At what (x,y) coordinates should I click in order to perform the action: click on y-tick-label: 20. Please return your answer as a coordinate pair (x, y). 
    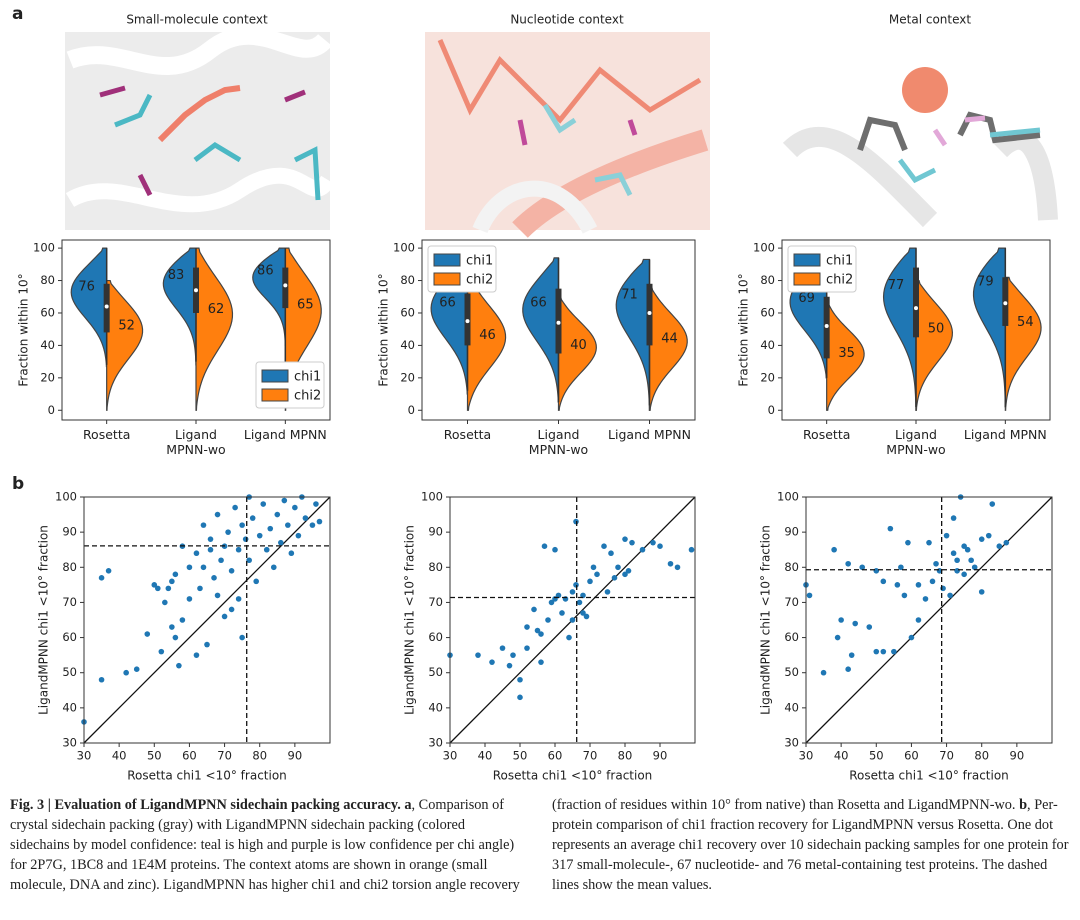
    Looking at the image, I should click on (767, 377).